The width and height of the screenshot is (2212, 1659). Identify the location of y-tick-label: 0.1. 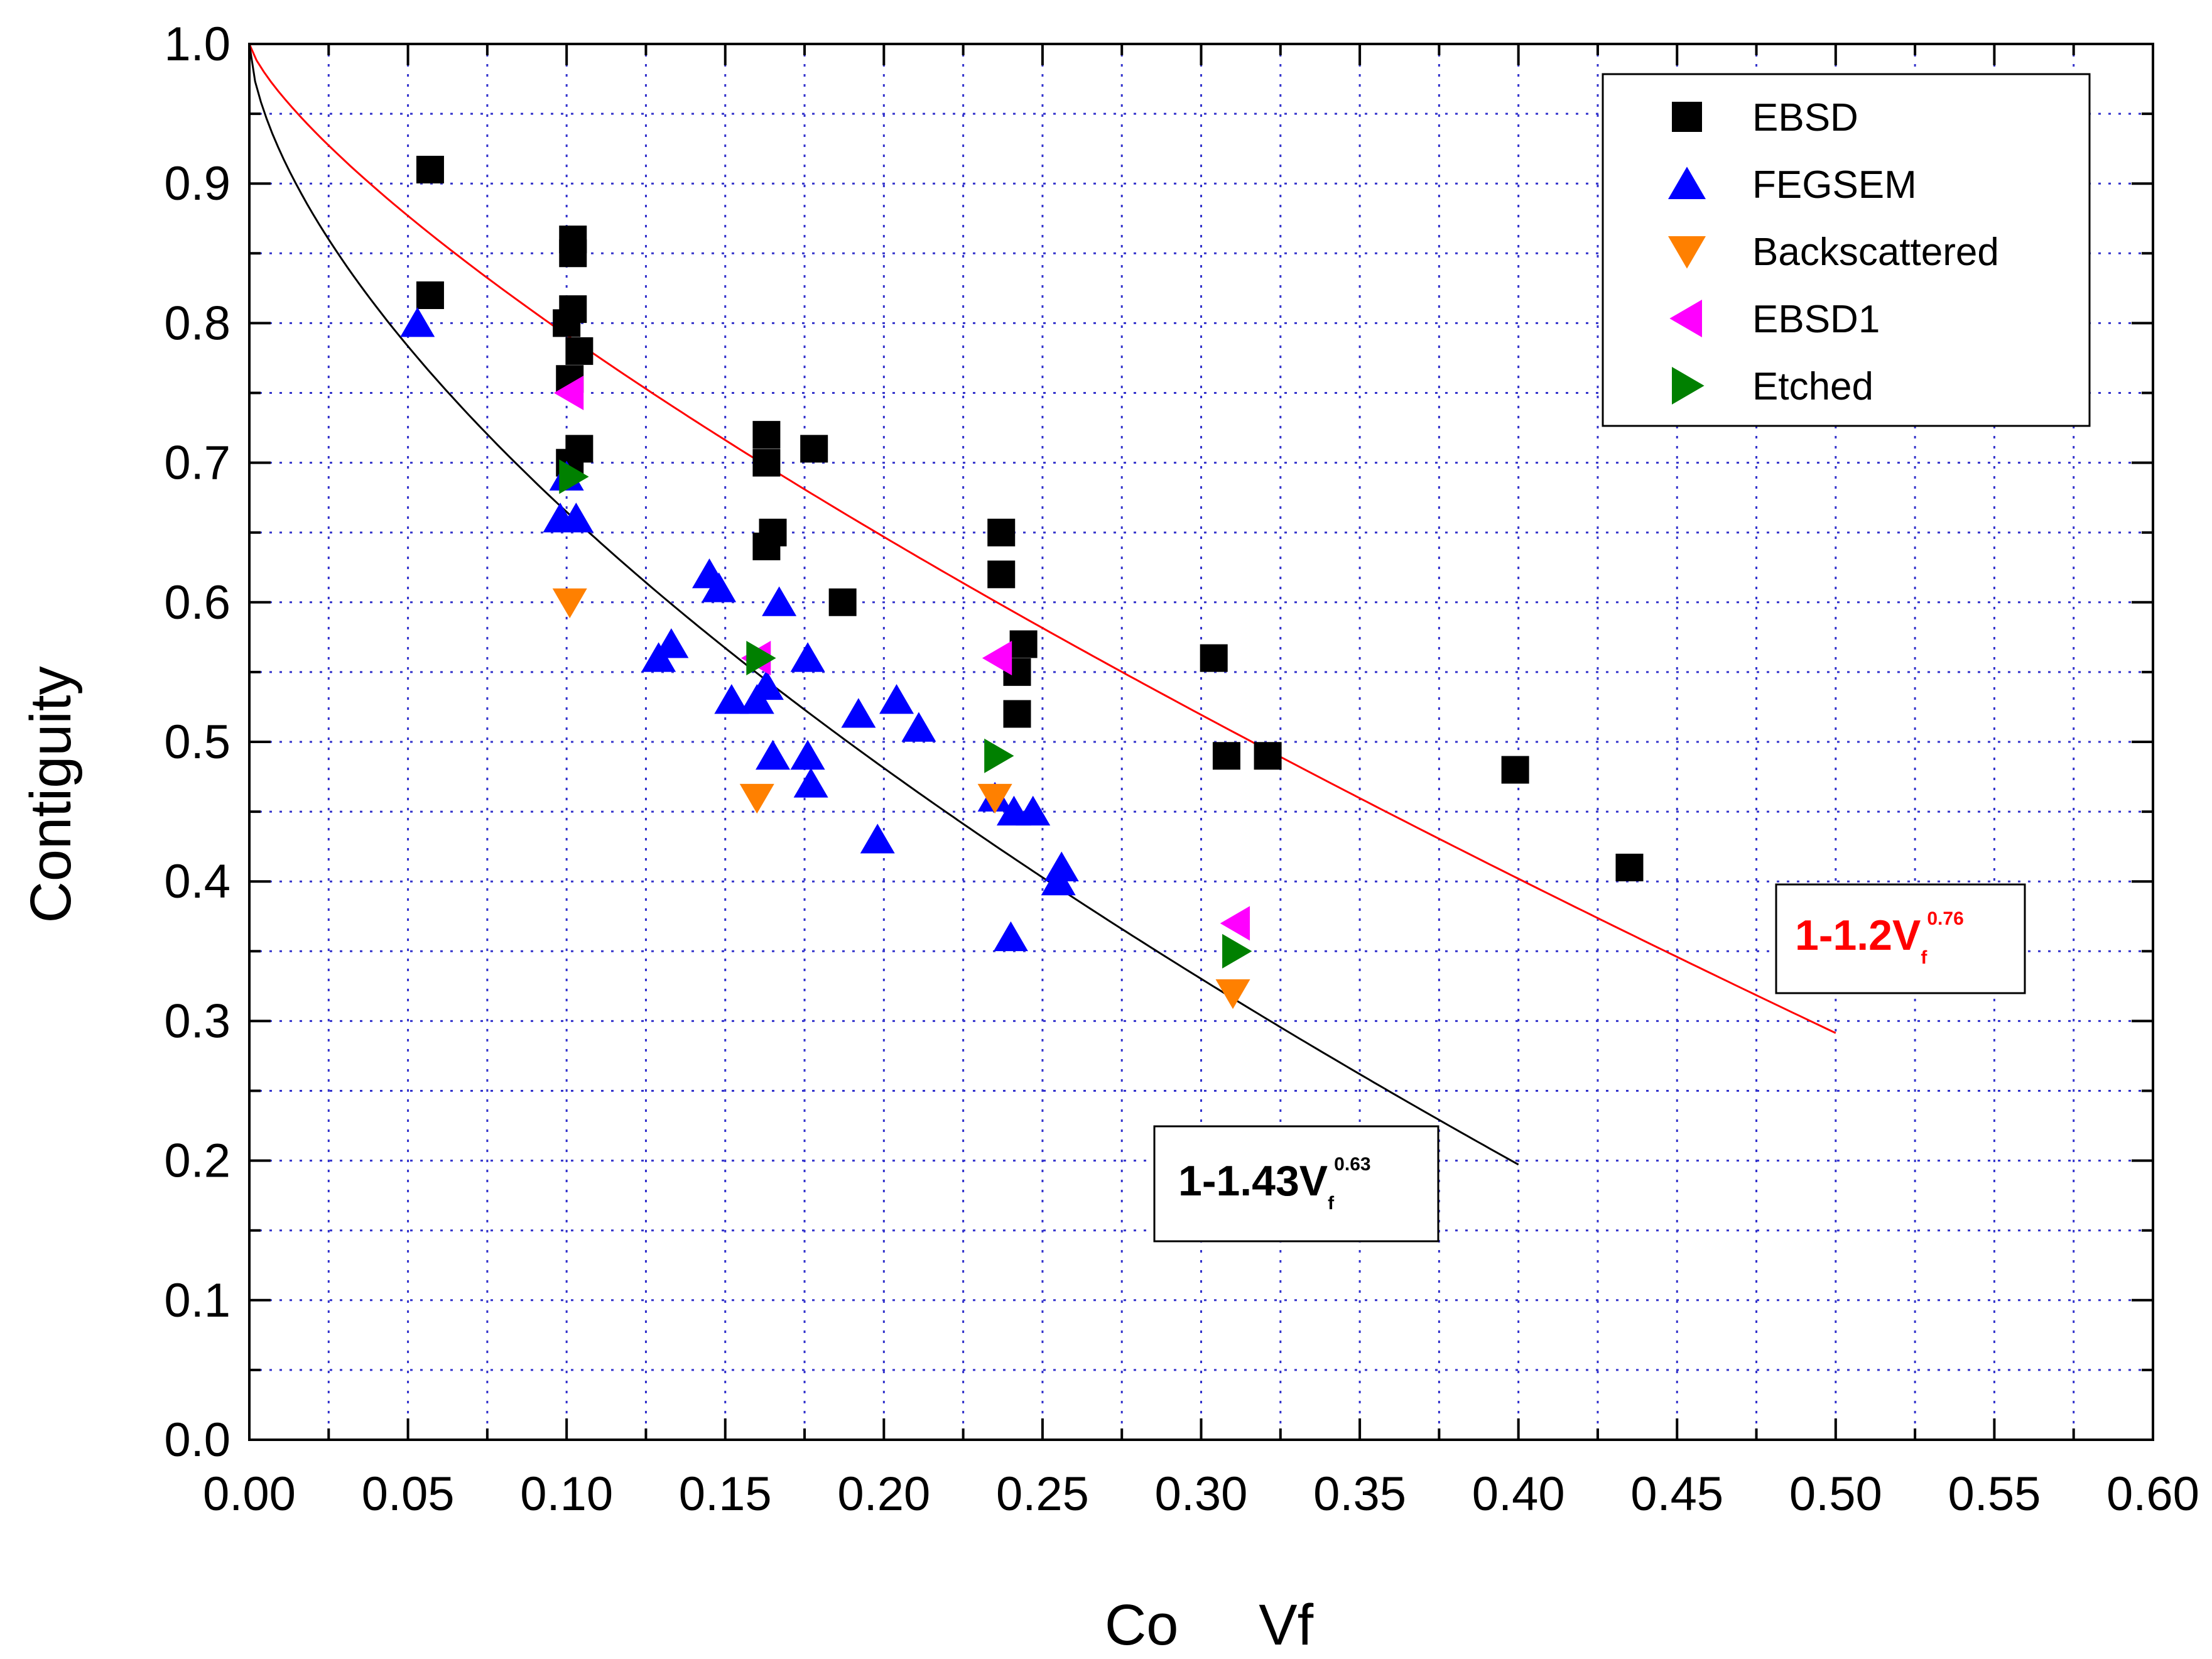
(197, 1300).